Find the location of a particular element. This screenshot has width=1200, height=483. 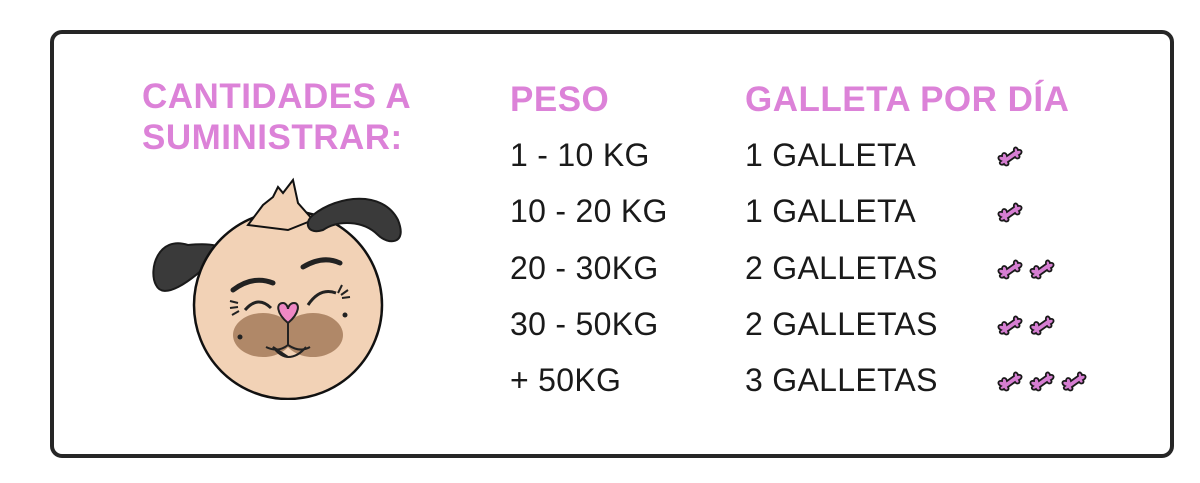

header-weight: PESO is located at coordinates (560, 99).